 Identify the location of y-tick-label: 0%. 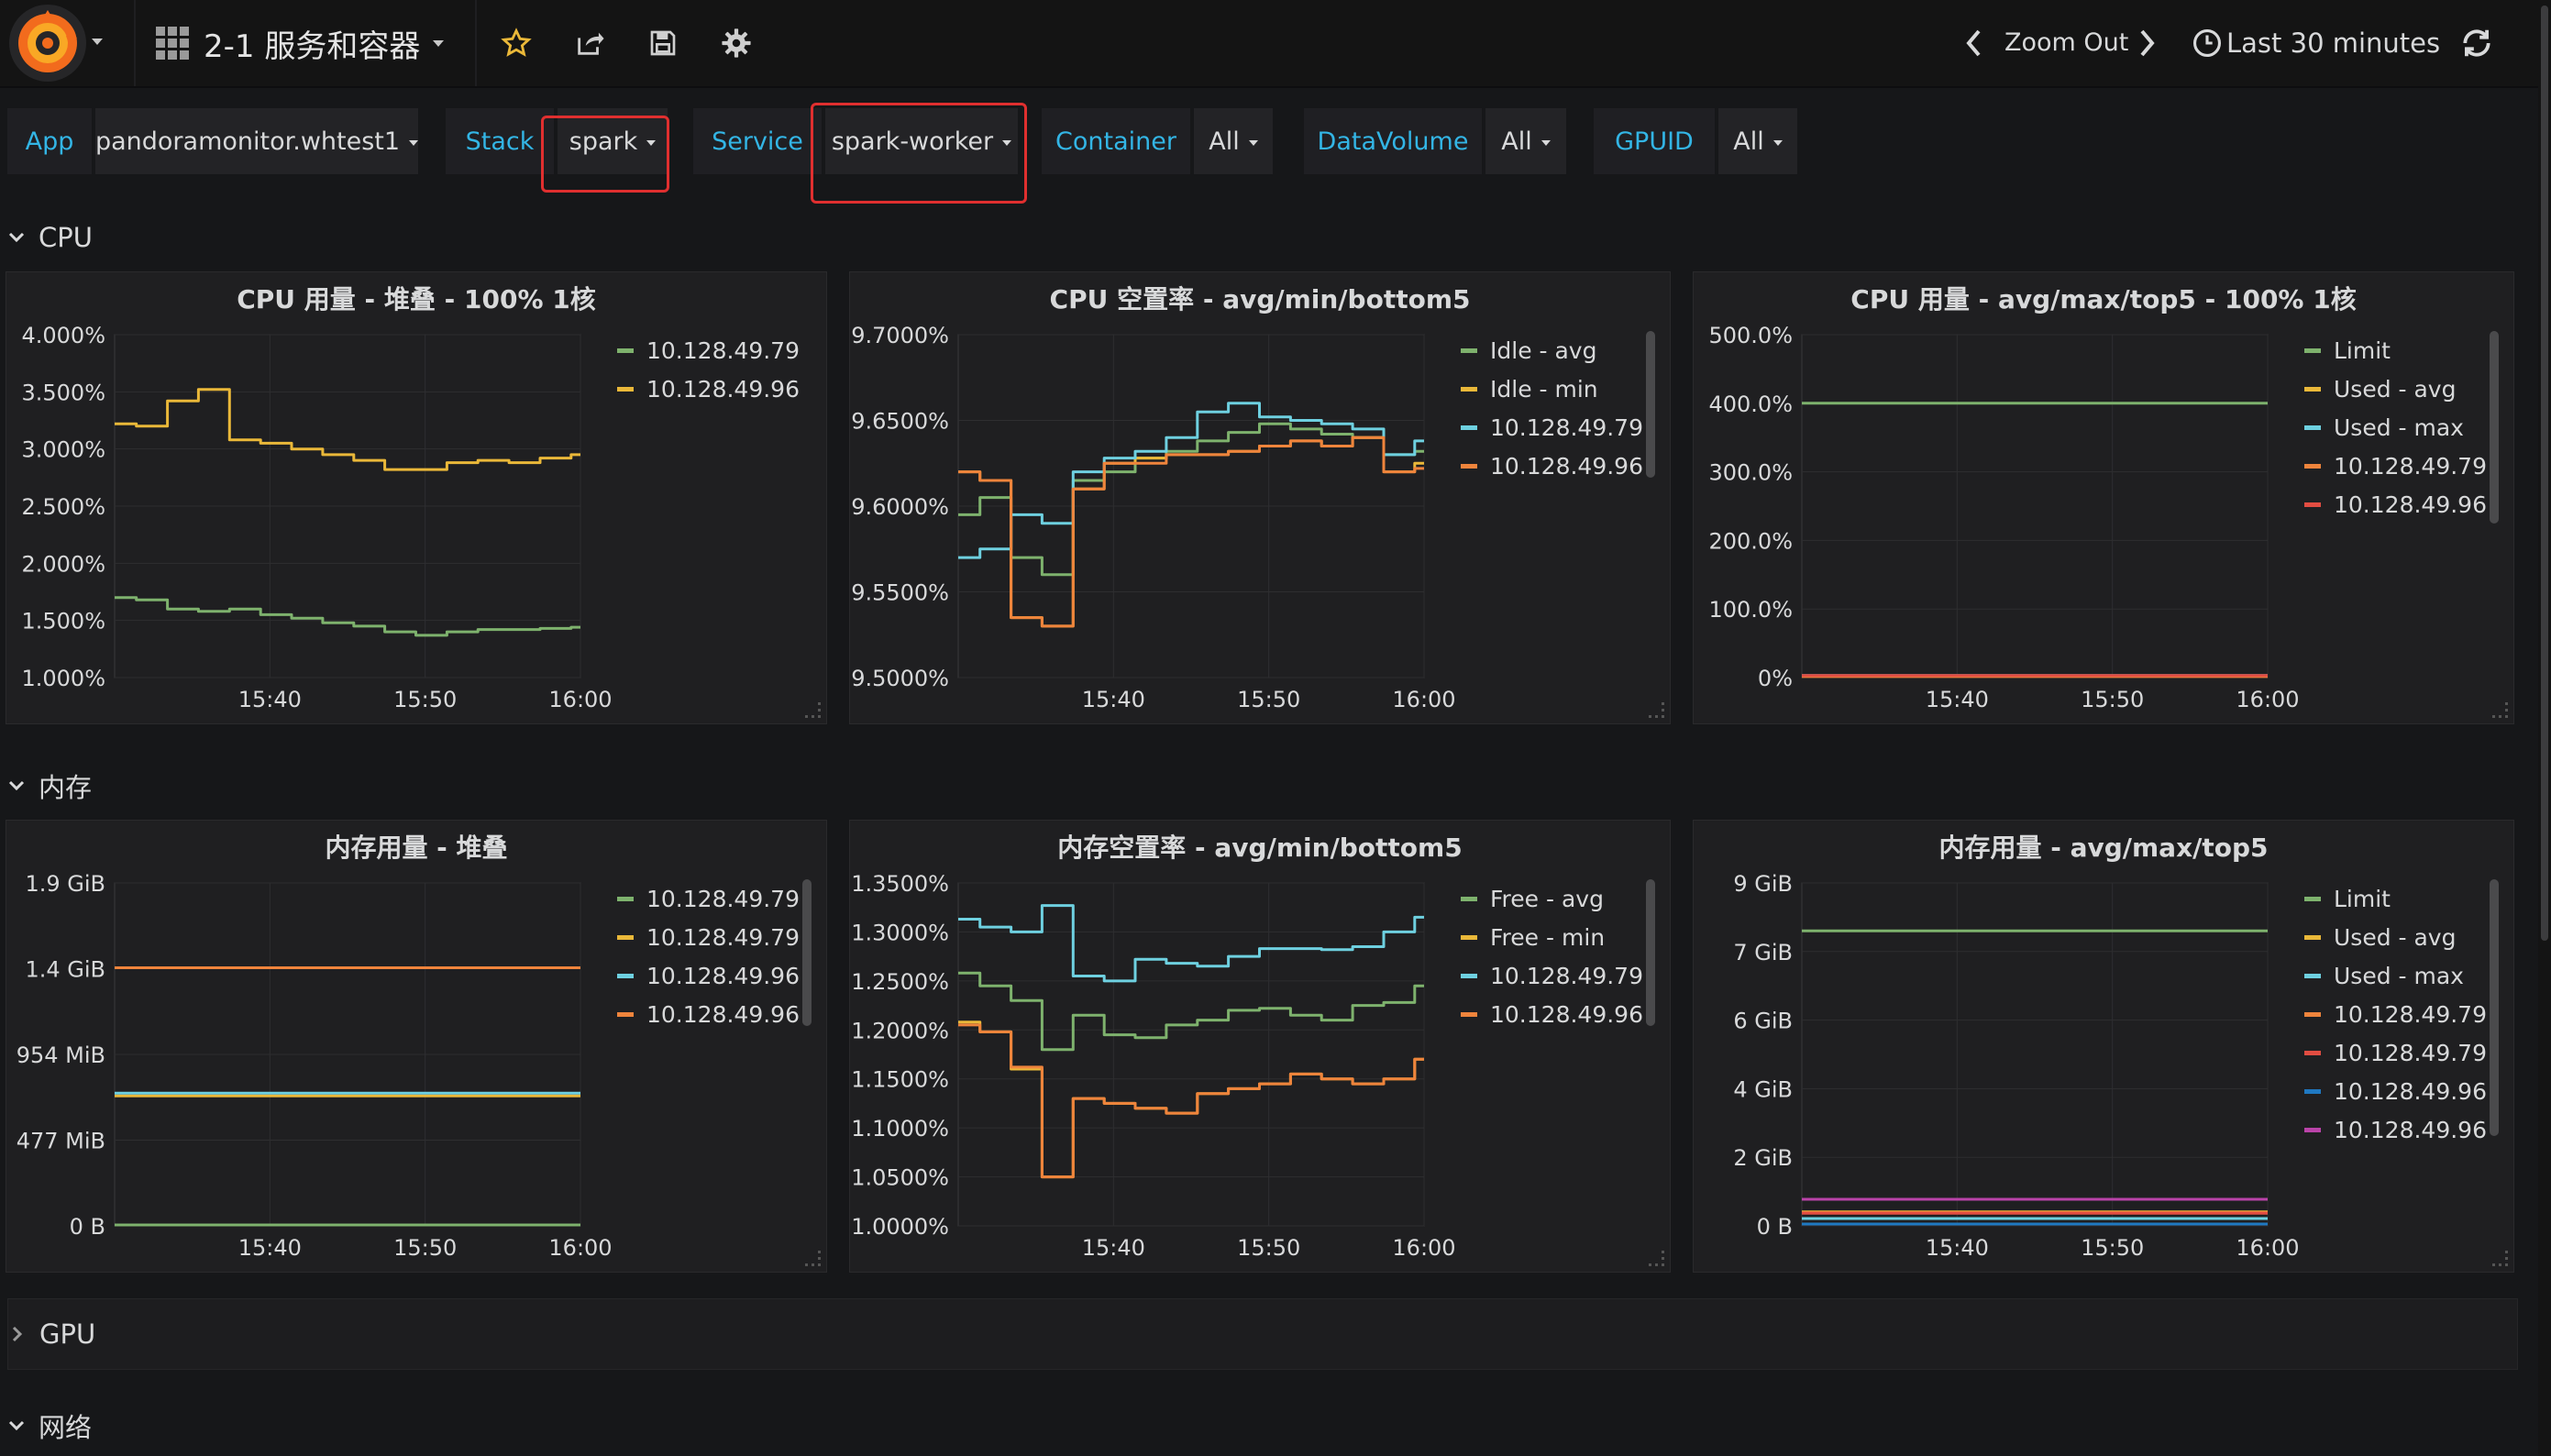
(1775, 678).